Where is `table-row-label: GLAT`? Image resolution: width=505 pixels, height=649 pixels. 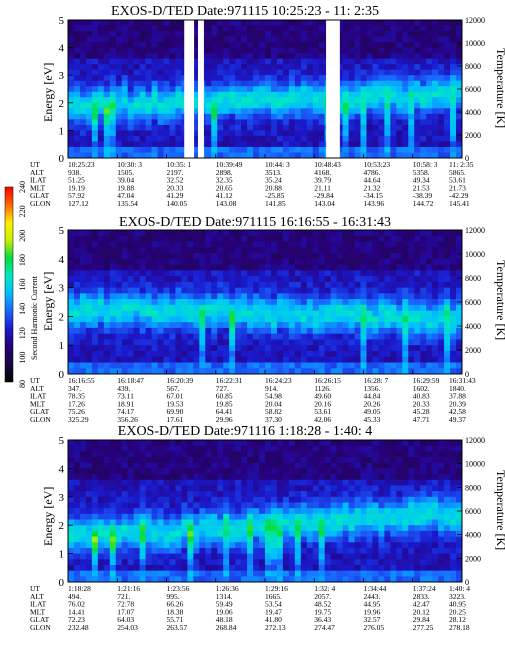
table-row-label: GLAT is located at coordinates (40, 195).